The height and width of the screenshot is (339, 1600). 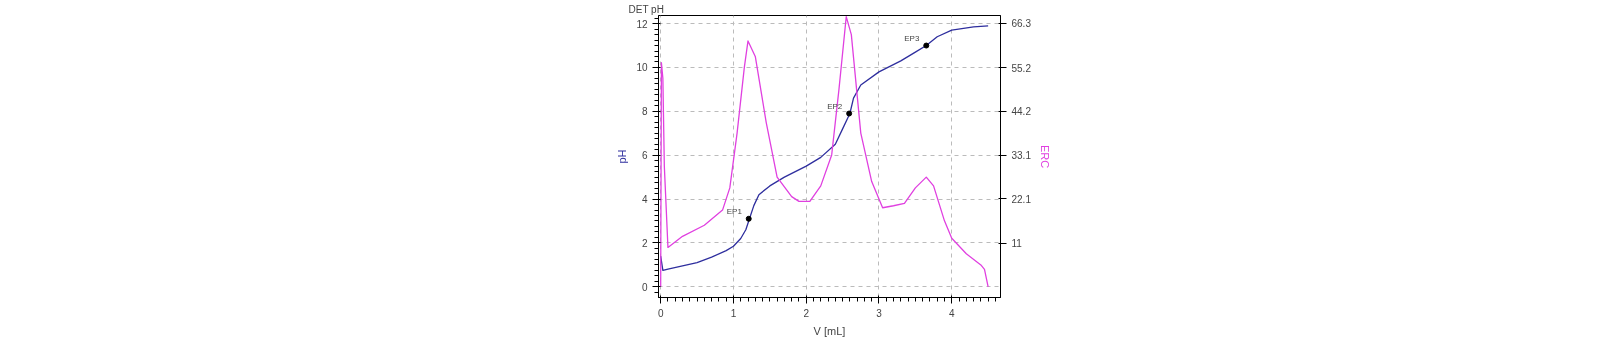 I want to click on x-axis-title: V [mL], so click(x=829, y=330).